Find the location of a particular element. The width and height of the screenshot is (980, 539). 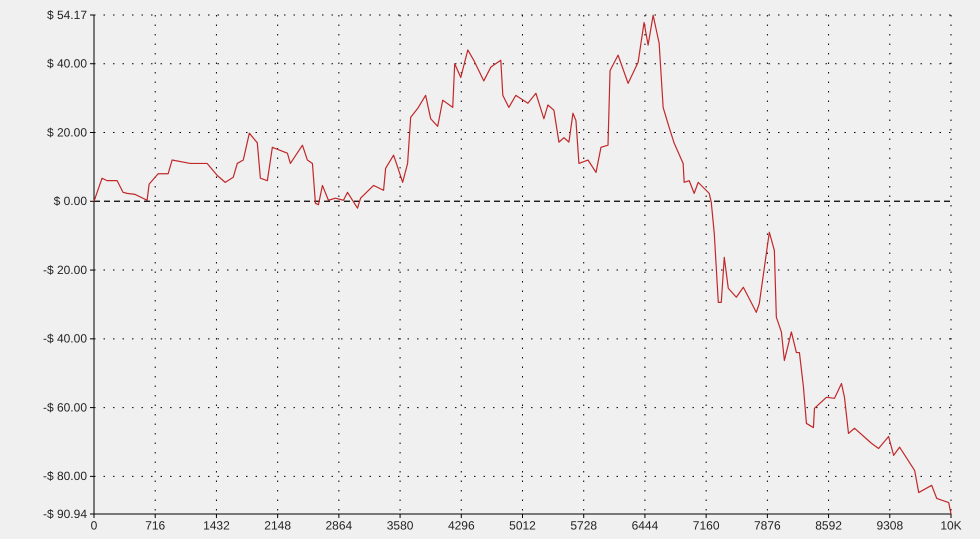

y-tick-label: $ 54.17 is located at coordinates (67, 15).